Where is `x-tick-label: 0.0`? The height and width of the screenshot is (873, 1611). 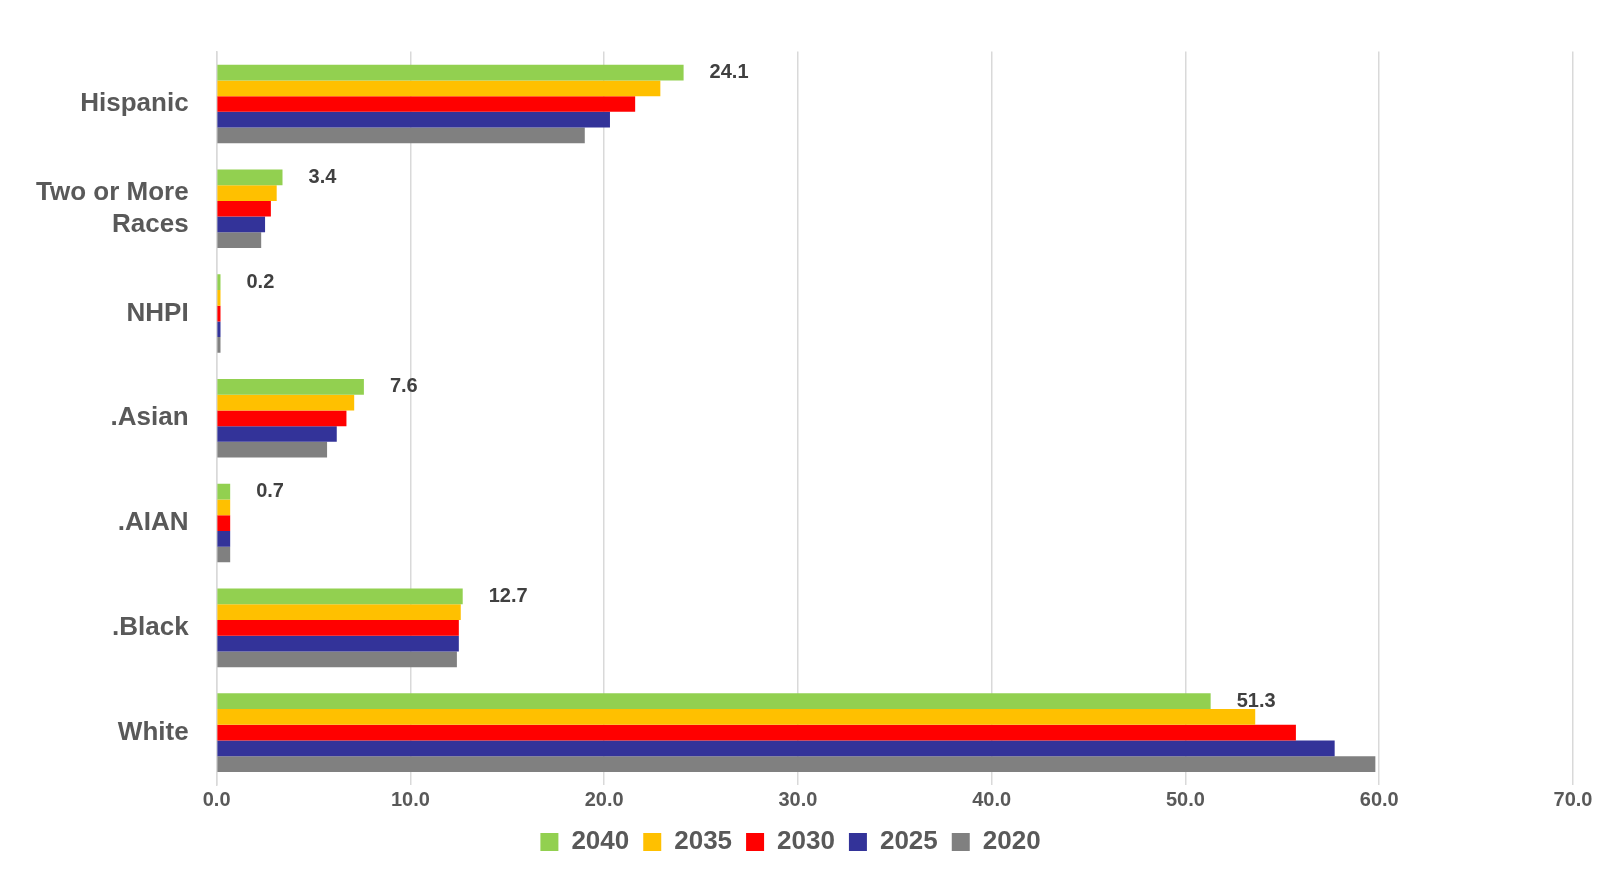
x-tick-label: 0.0 is located at coordinates (216, 798).